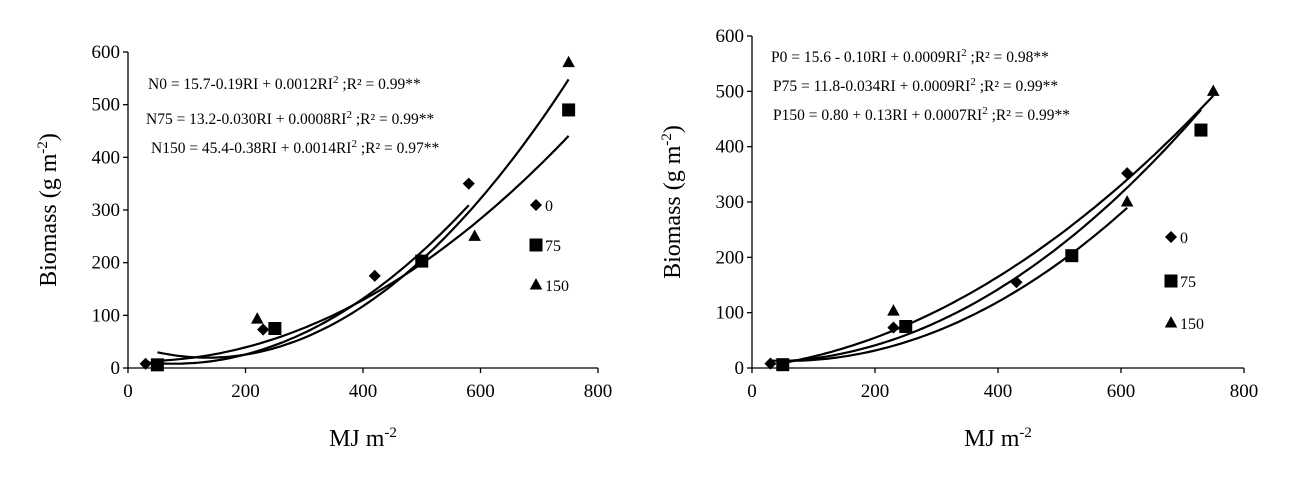 This screenshot has width=1293, height=479. Describe the element at coordinates (398, 148) in the screenshot. I see `equation-tail: ;R² = 0.97**` at that location.